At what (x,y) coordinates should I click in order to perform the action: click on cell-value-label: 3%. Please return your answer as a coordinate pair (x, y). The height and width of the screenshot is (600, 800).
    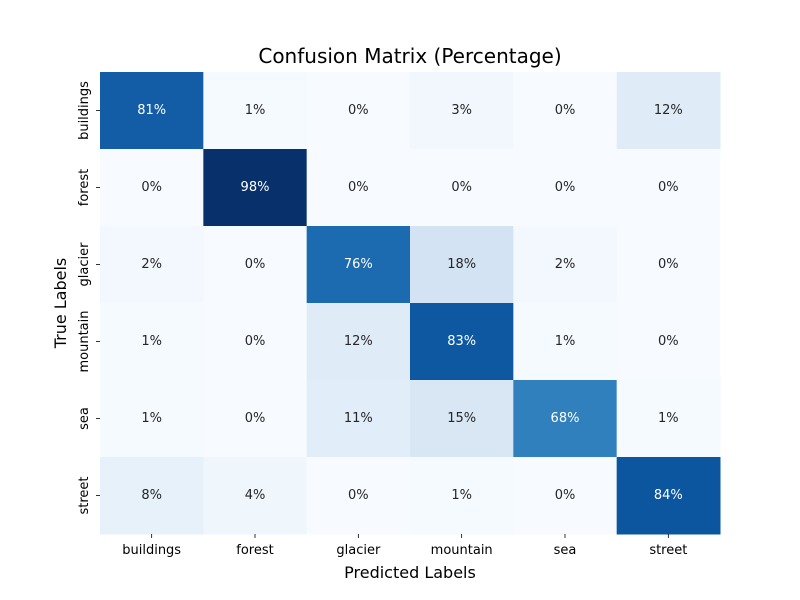
    Looking at the image, I should click on (461, 110).